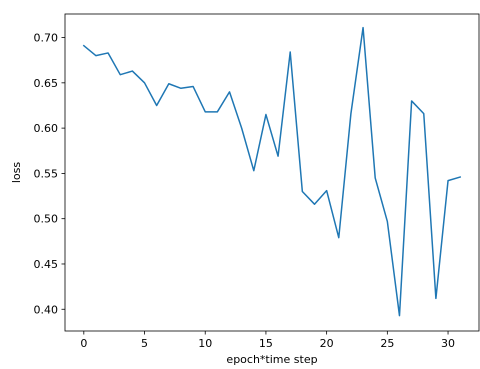  I want to click on x-axis-ticks: 0 5 10 15 20 25 30, so click(267, 340).